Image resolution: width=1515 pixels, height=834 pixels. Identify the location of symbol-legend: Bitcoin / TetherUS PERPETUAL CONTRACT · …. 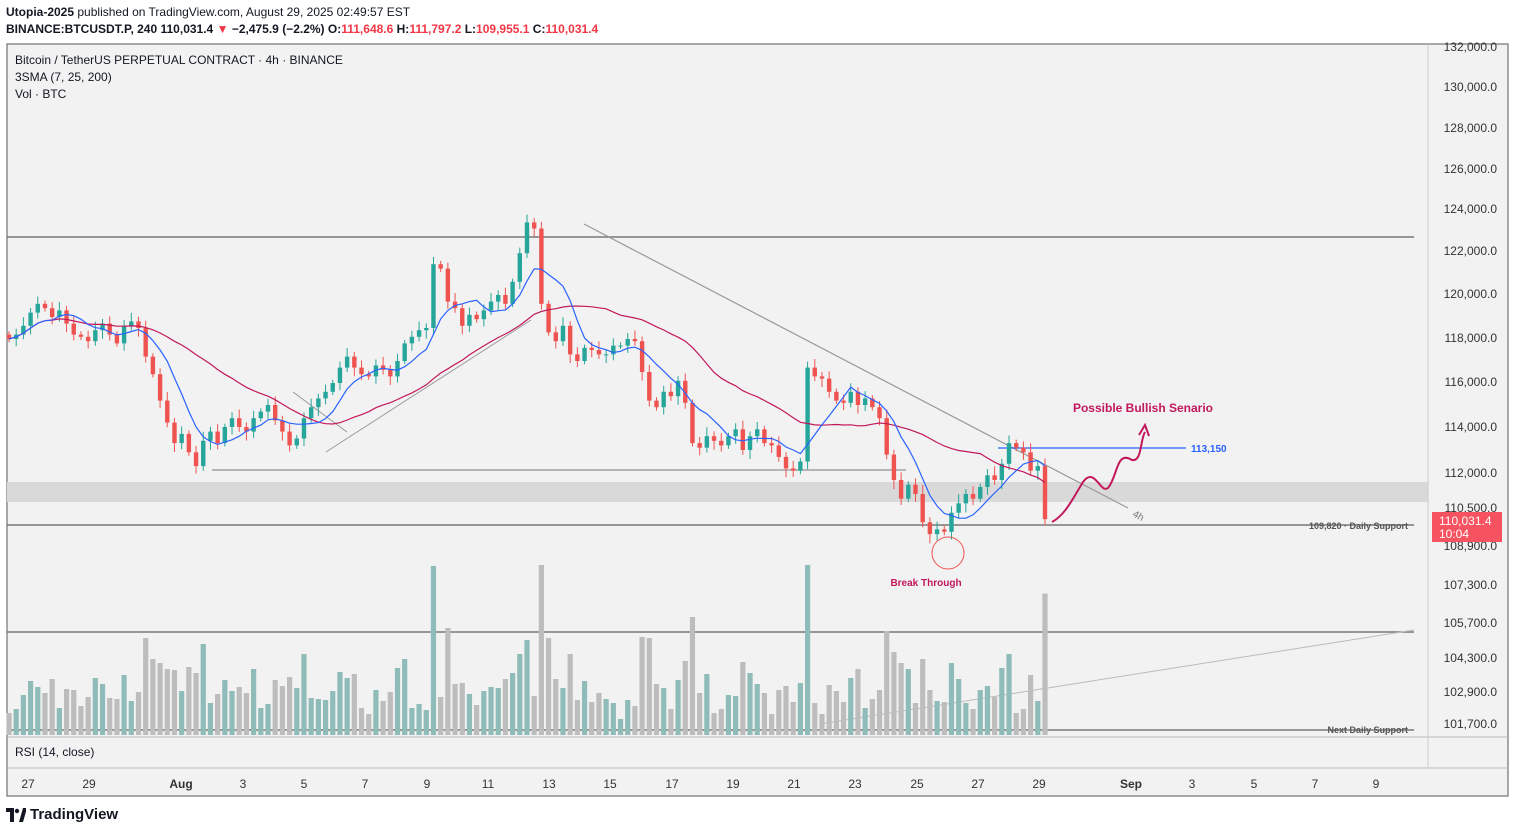
(179, 60).